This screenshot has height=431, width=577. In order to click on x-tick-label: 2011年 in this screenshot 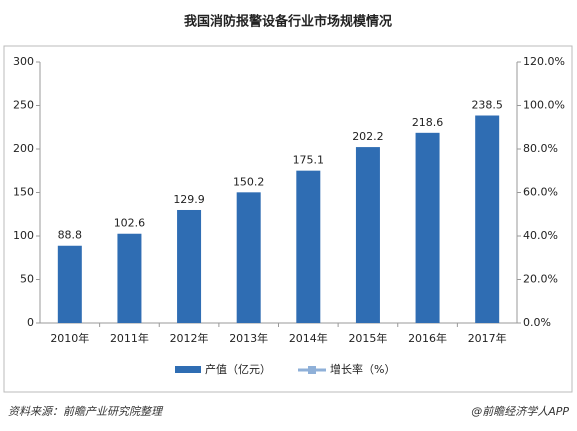, I will do `click(129, 338)`.